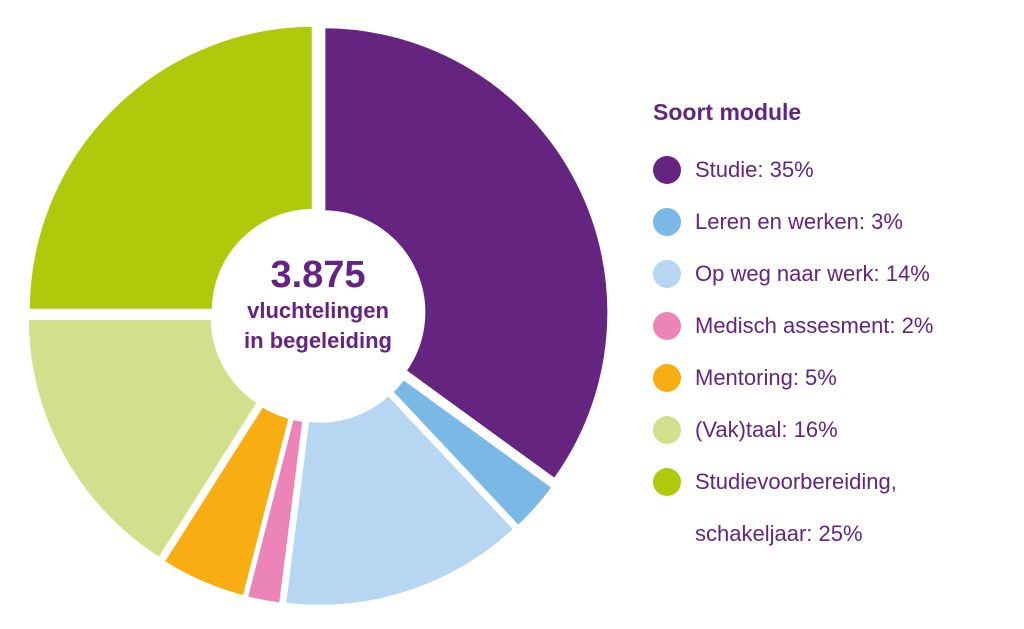 The width and height of the screenshot is (1024, 629). Describe the element at coordinates (754, 169) in the screenshot. I see `legend-label-studie: Studie: 35%` at that location.